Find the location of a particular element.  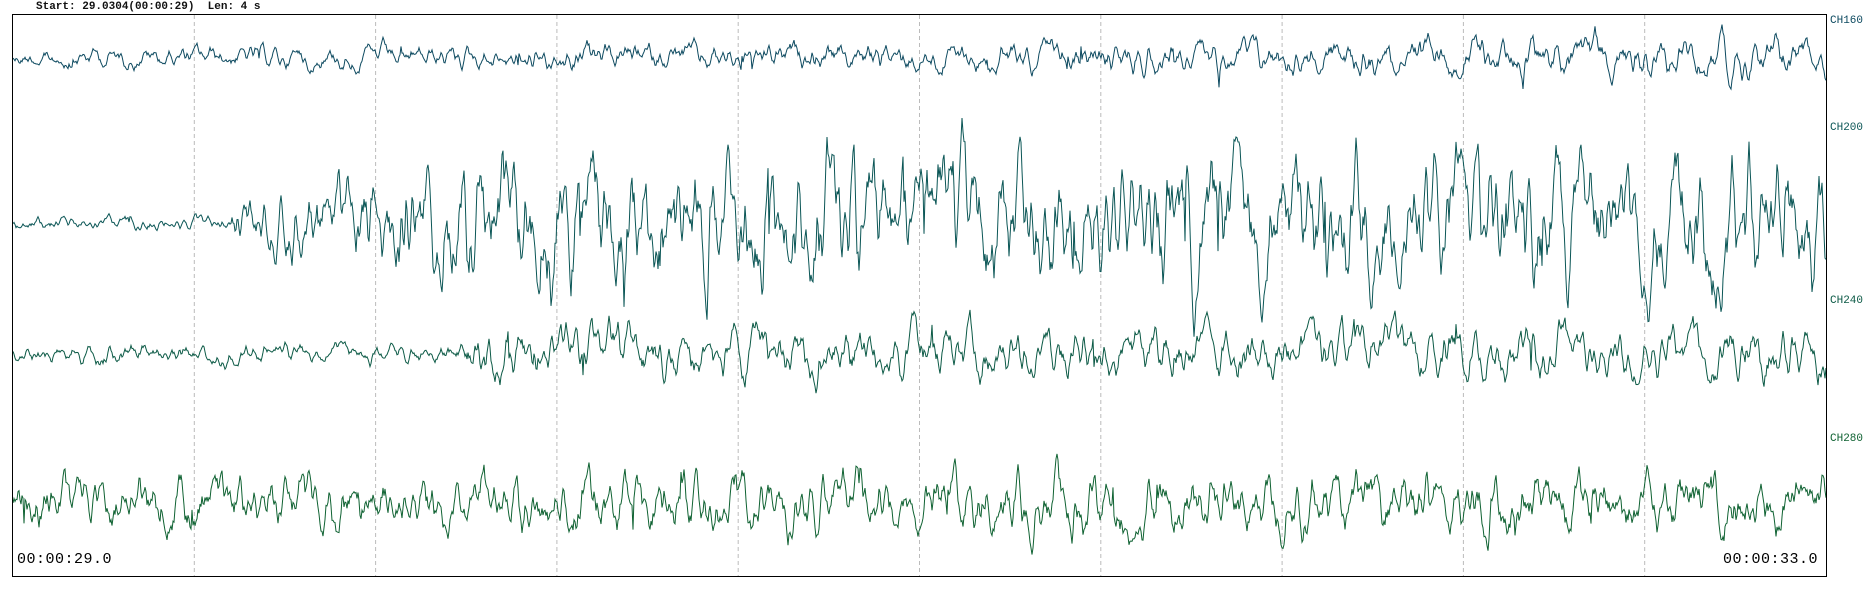

channel-label-ch160: CH160 is located at coordinates (1847, 21).